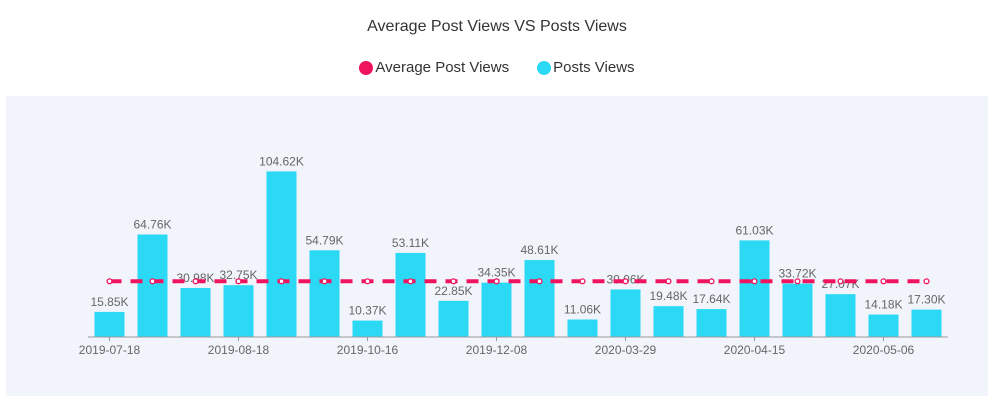  I want to click on bar-value-label: 15.85K, so click(109, 302).